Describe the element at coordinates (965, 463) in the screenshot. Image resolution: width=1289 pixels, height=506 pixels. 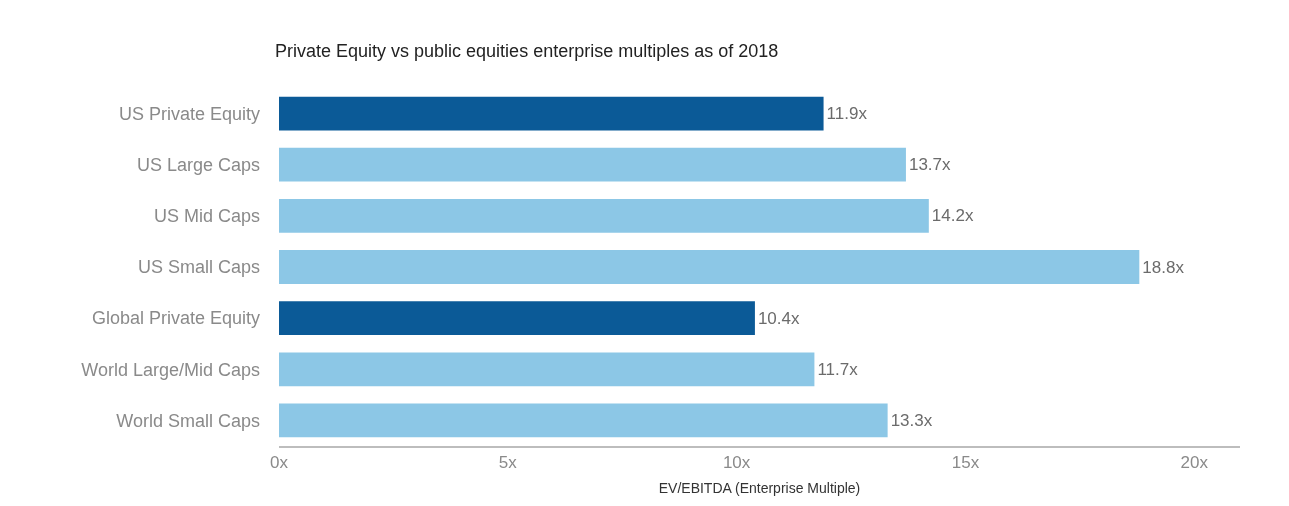
I see `x-tick-label: 15x` at that location.